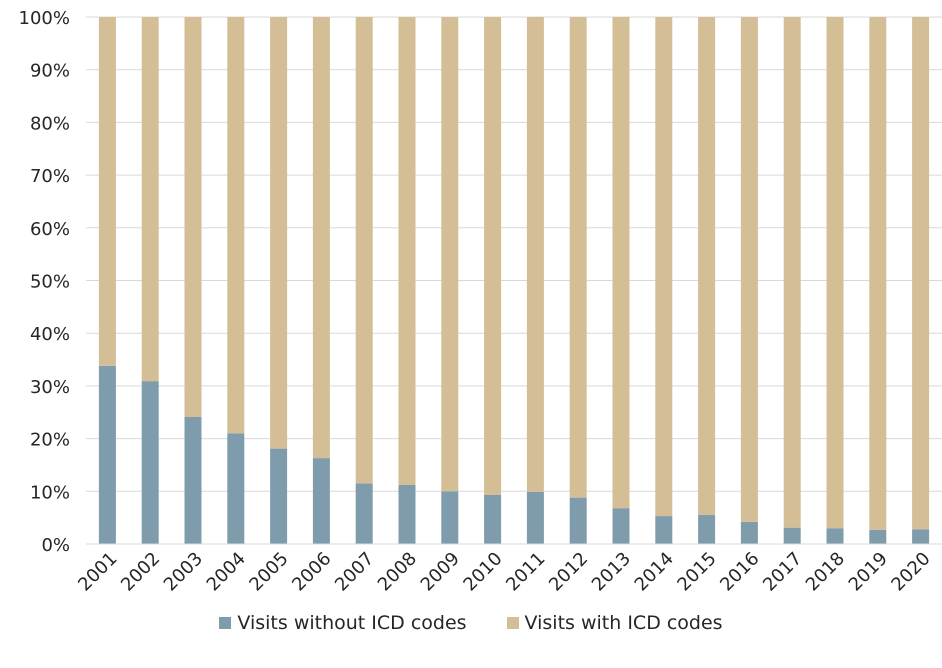 This screenshot has width=942, height=668. What do you see at coordinates (654, 571) in the screenshot?
I see `x-tick-label: 2014` at bounding box center [654, 571].